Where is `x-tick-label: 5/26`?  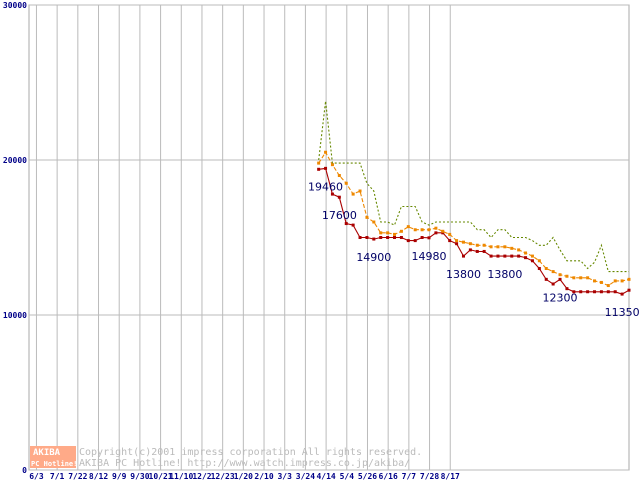 x-tick-label: 5/26 is located at coordinates (367, 476).